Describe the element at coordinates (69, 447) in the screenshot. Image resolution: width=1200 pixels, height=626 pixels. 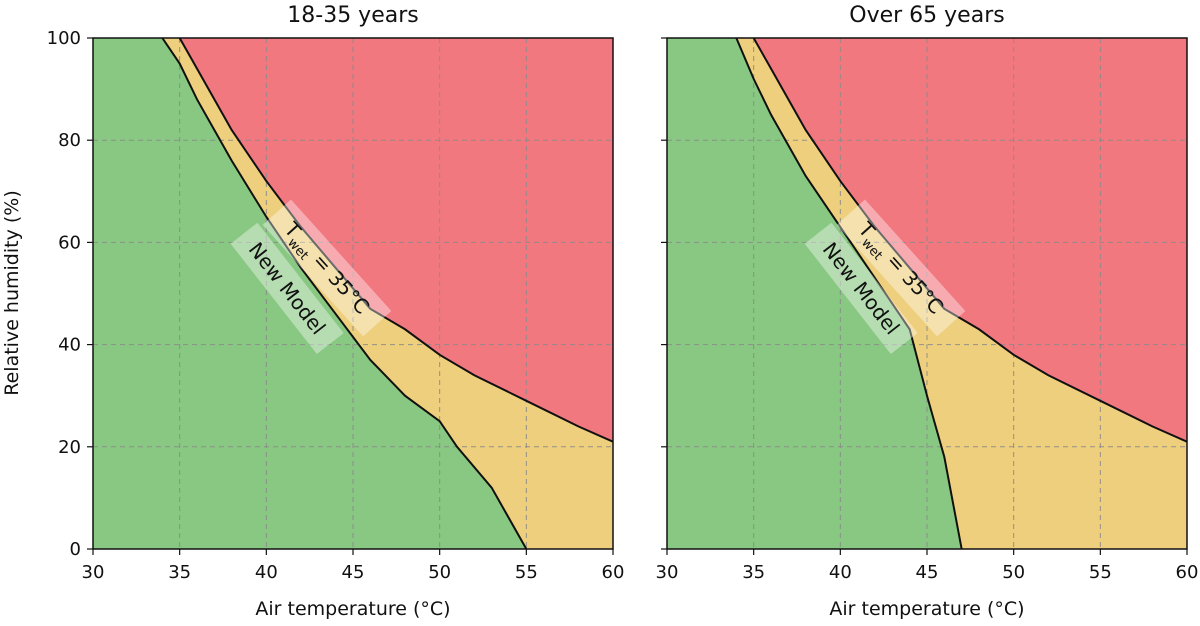
I see `y-tick-label: 20` at that location.